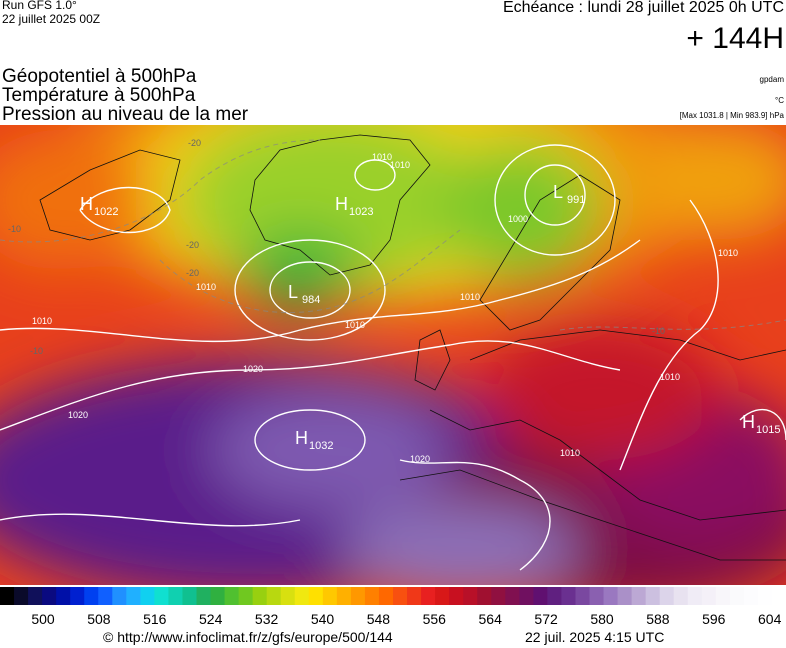 The height and width of the screenshot is (648, 786). Describe the element at coordinates (491, 619) in the screenshot. I see `legend-tick-label: 564` at that location.